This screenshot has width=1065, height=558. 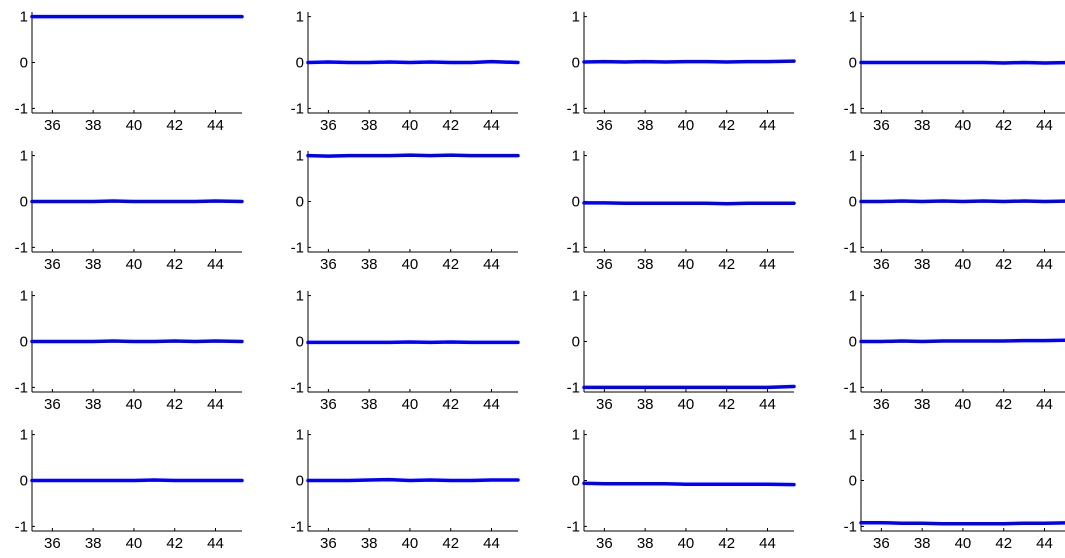 I want to click on panel-2-2: -1 0 1 36 38 40 42 44, so click(x=405, y=210).